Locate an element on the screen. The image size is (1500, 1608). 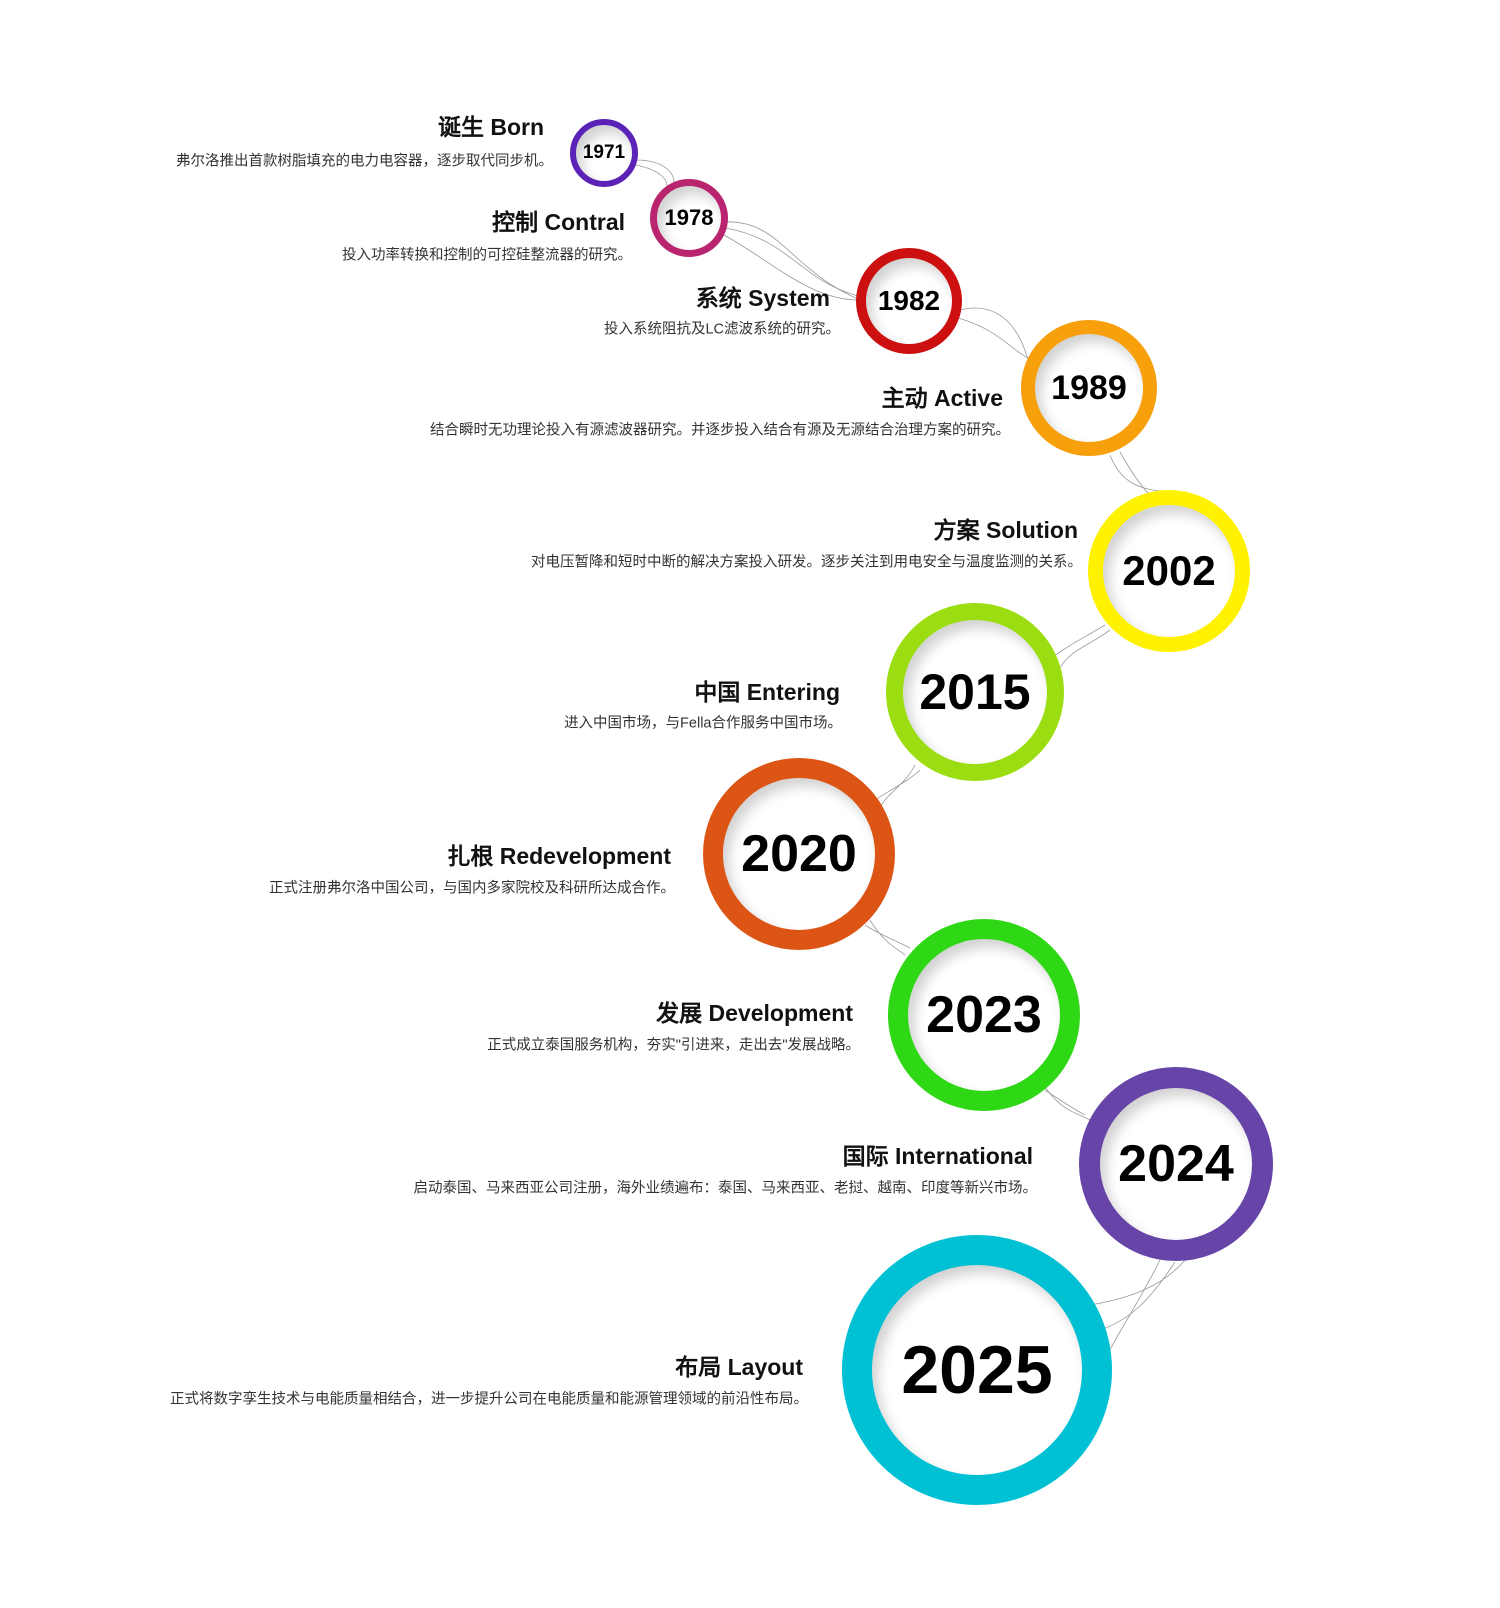
year-label: 1978 is located at coordinates (689, 217).